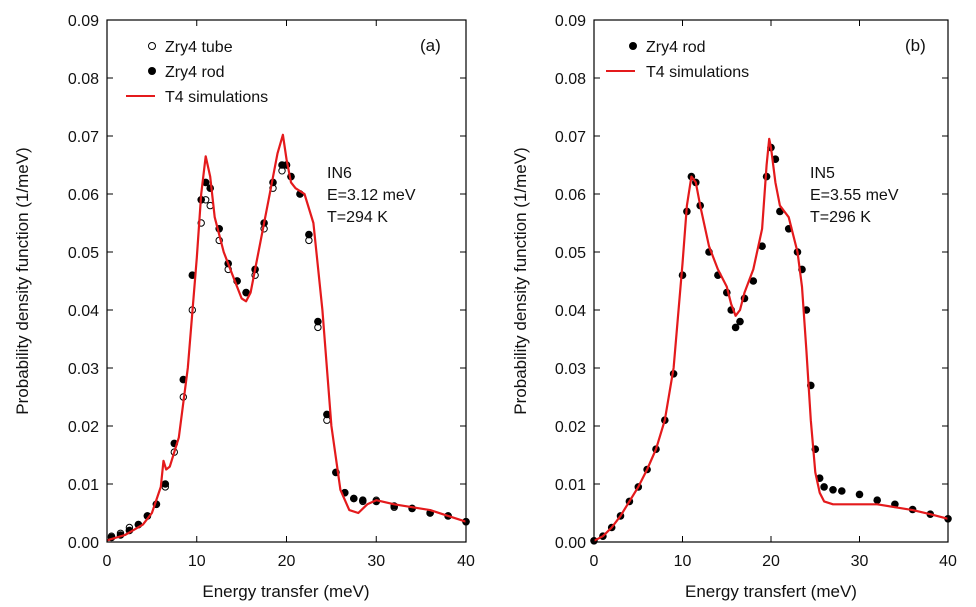 Image resolution: width=976 pixels, height=607 pixels. Describe the element at coordinates (152, 46) in the screenshot. I see `legend-marker-zry4-tube` at that location.